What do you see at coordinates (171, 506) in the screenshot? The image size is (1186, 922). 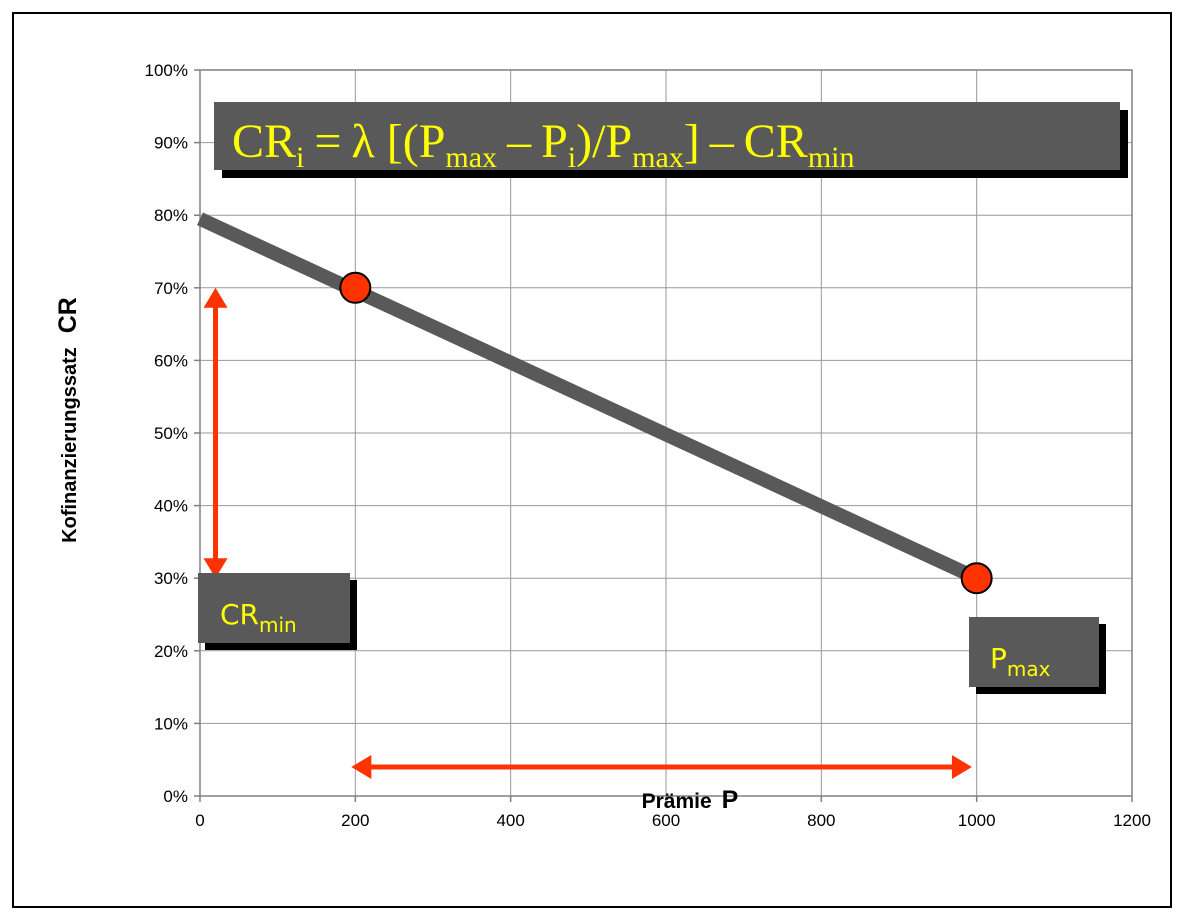 I see `y-tick-label: 40%` at bounding box center [171, 506].